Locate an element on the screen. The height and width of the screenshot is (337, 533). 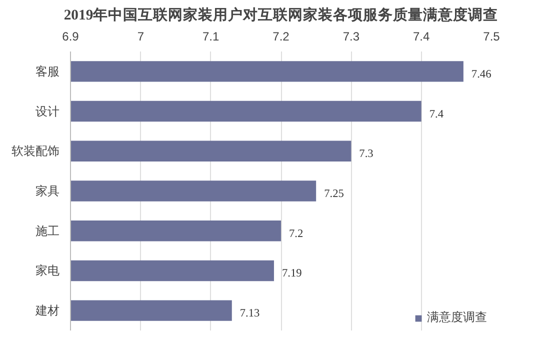
data-label: 7.2 is located at coordinates (296, 234).